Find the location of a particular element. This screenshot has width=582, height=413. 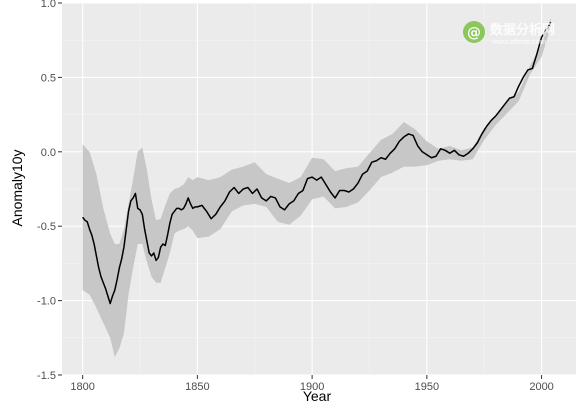

y-tick-label: -0.5 is located at coordinates (46, 227).